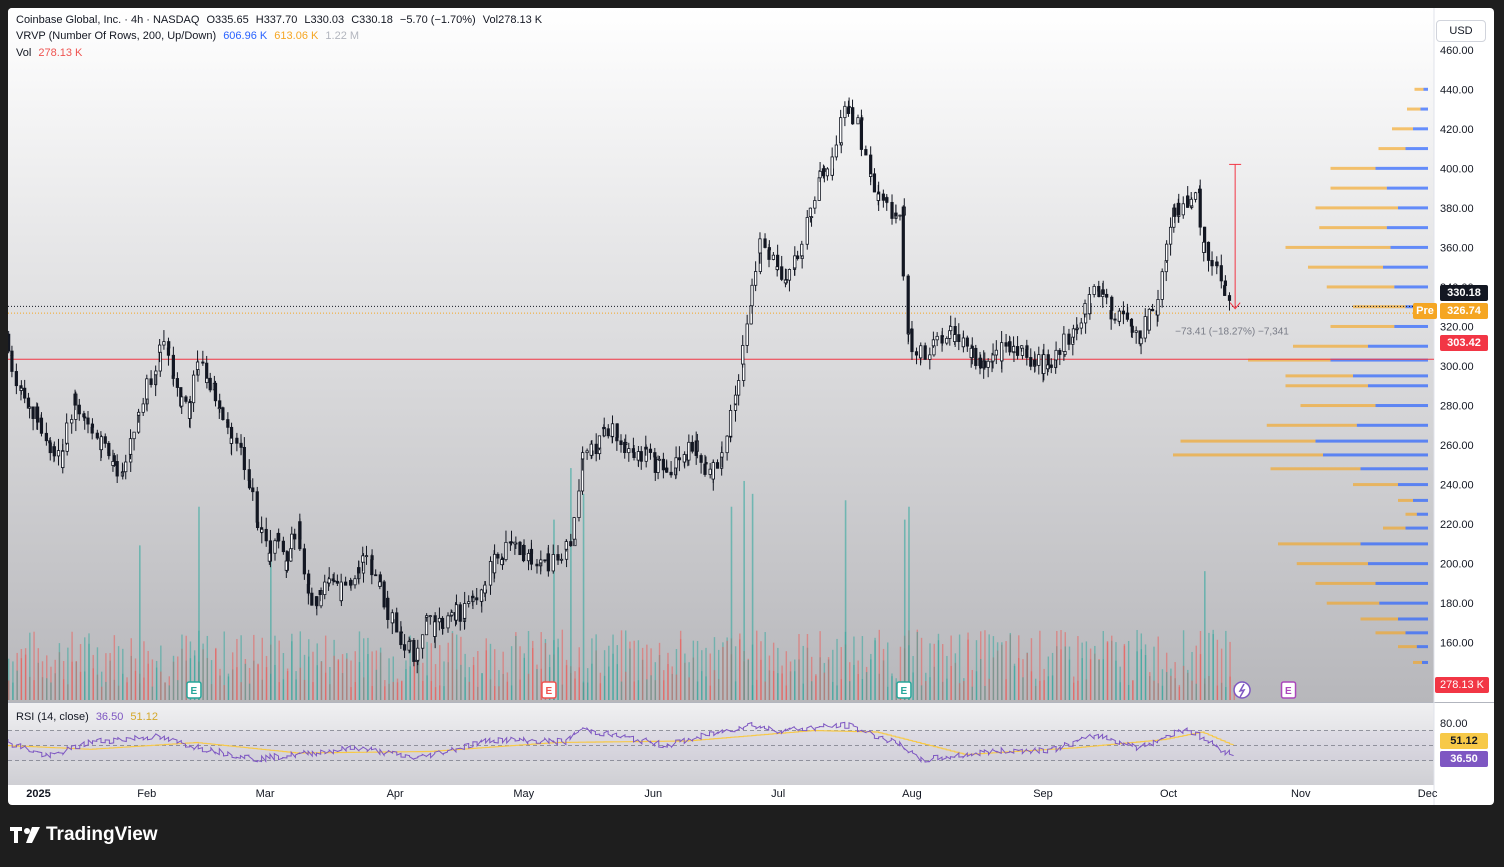 The height and width of the screenshot is (867, 1504). Describe the element at coordinates (51, 53) in the screenshot. I see `vol-legend: Vol 278.13 K` at that location.